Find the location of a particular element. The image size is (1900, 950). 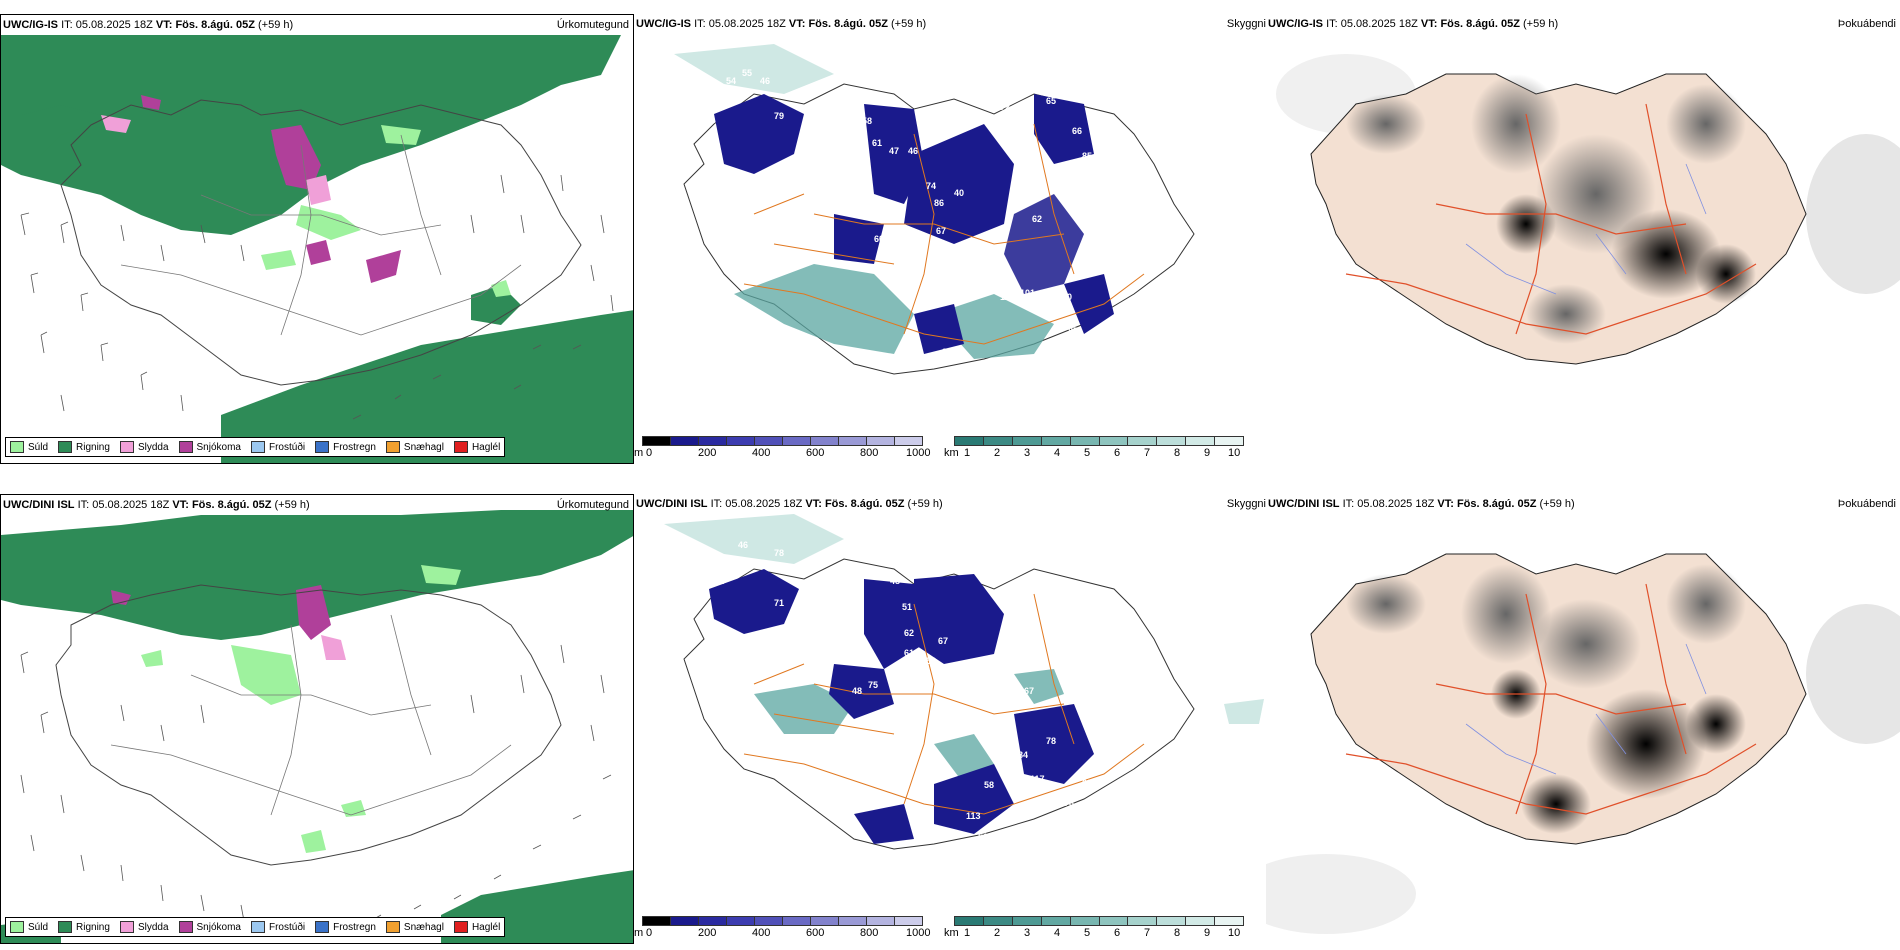

rain-area-west is located at coordinates (61, 130).